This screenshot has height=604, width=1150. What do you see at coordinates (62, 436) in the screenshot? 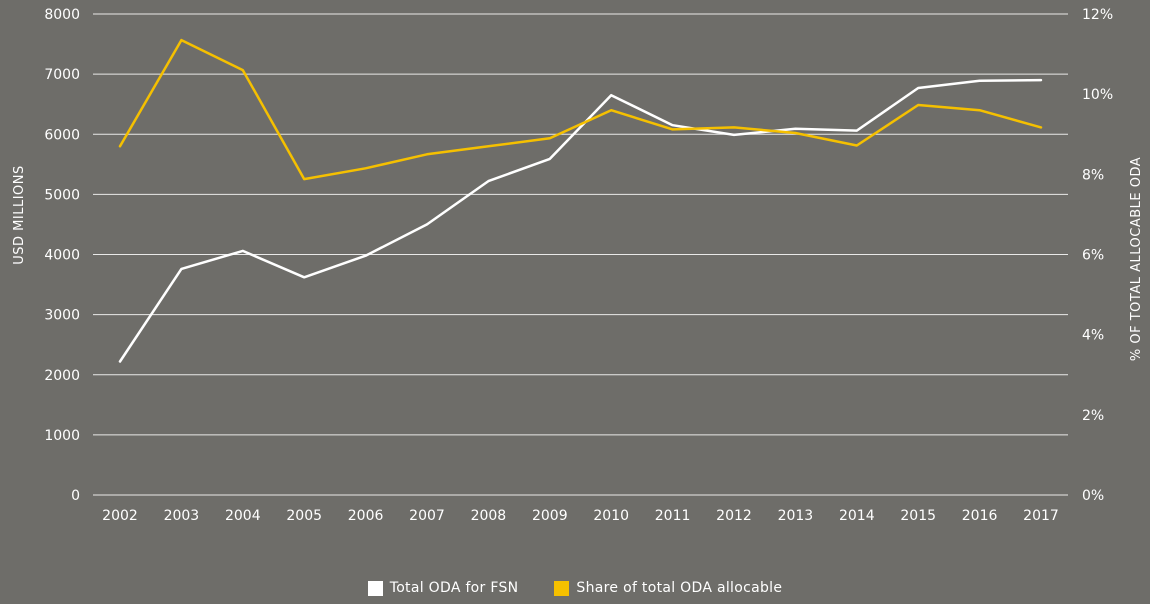
I see `y-left-tick-label: 1000` at bounding box center [62, 436].